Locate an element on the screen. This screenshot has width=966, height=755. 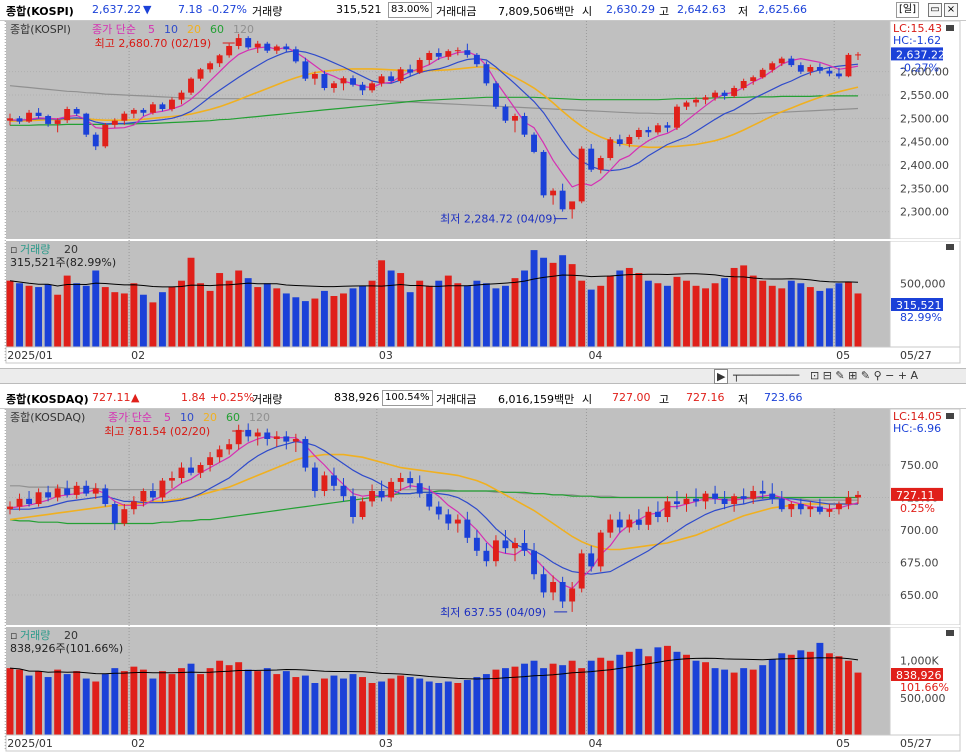
kosdaq-change: 1.84 is located at coordinates (193, 397).